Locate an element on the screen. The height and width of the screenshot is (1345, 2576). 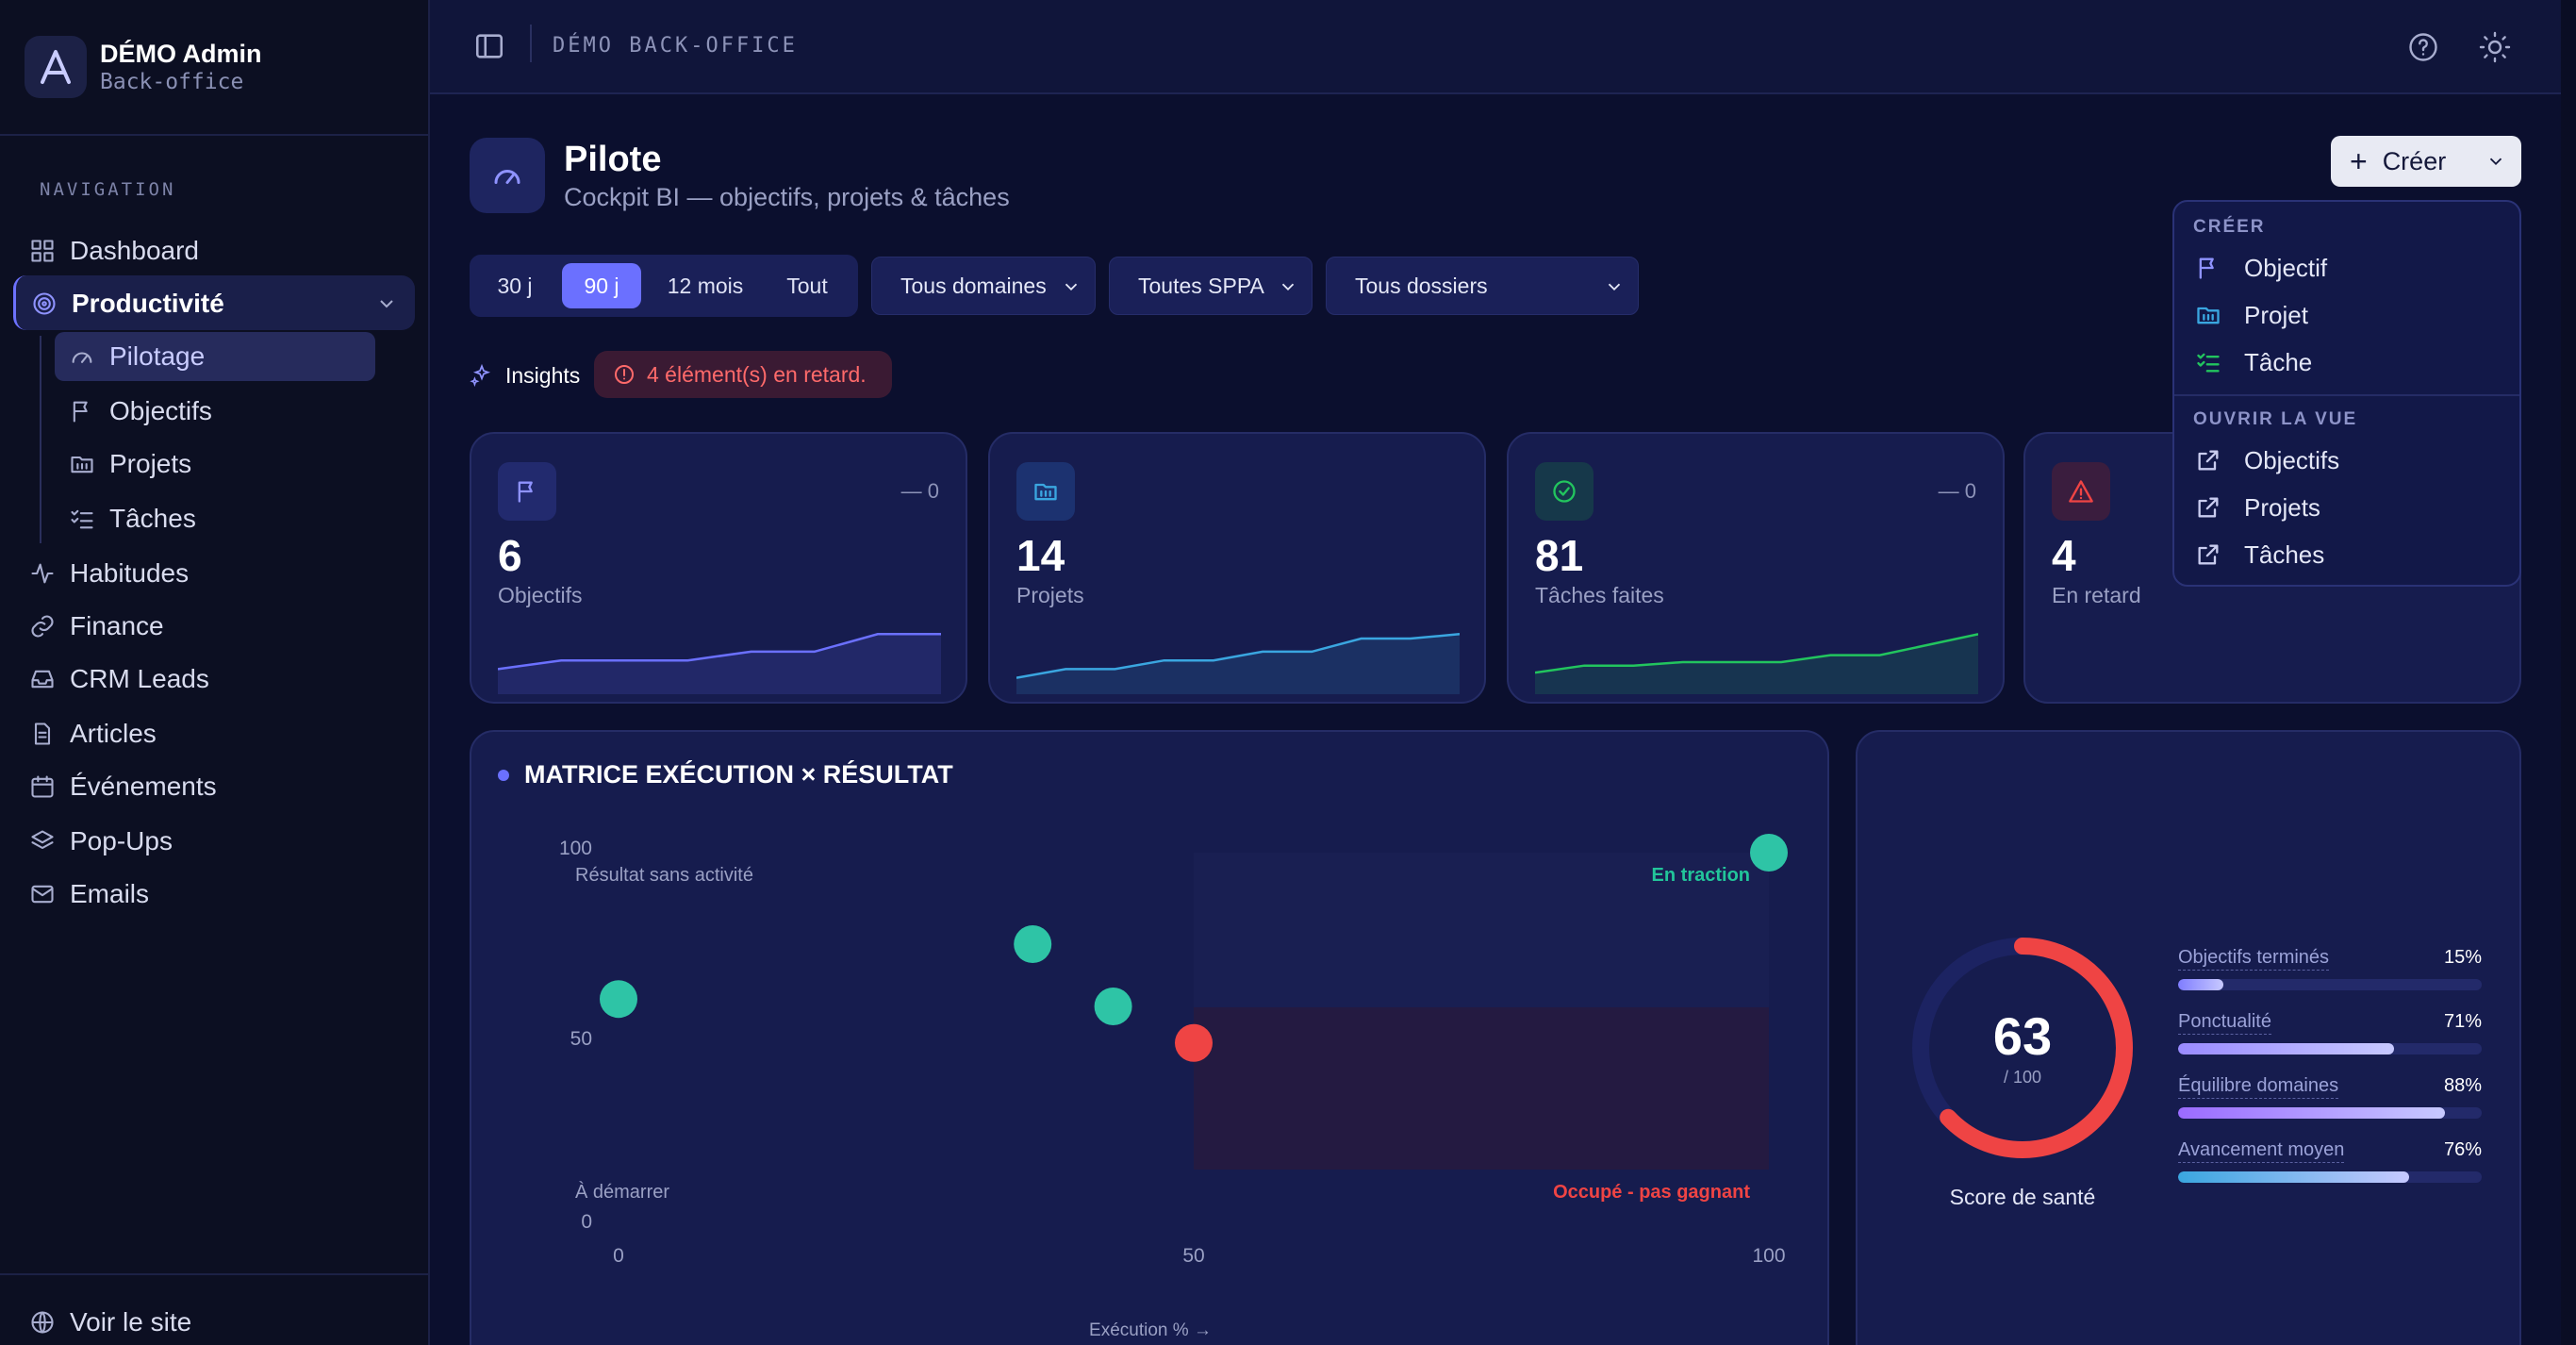
metric-value: 76% is located at coordinates (2462, 1149).